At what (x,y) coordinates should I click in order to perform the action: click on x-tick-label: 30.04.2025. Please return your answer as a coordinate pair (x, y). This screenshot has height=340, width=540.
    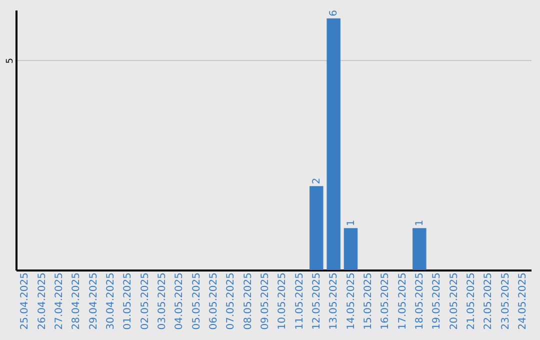
    Looking at the image, I should click on (110, 301).